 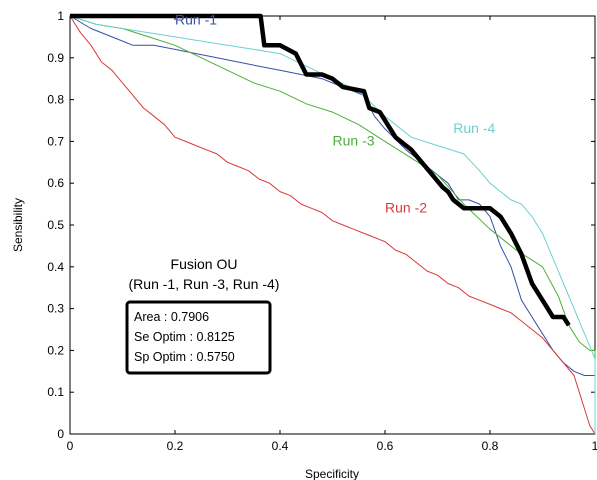 I want to click on series-label-run-1: Run -1, so click(x=196, y=19).